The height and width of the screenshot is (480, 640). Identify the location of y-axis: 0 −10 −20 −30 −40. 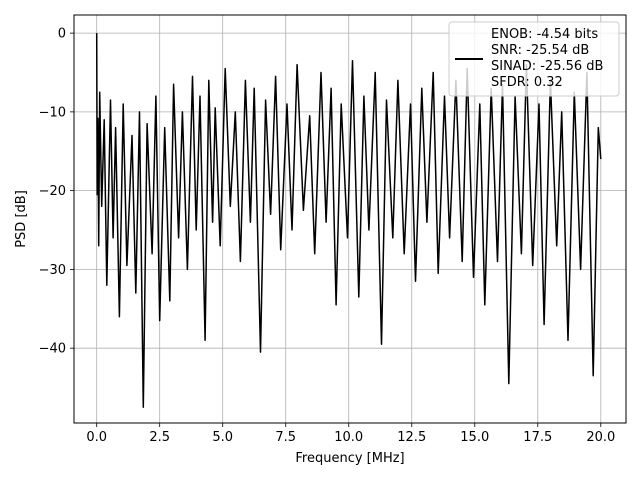
(56, 192).